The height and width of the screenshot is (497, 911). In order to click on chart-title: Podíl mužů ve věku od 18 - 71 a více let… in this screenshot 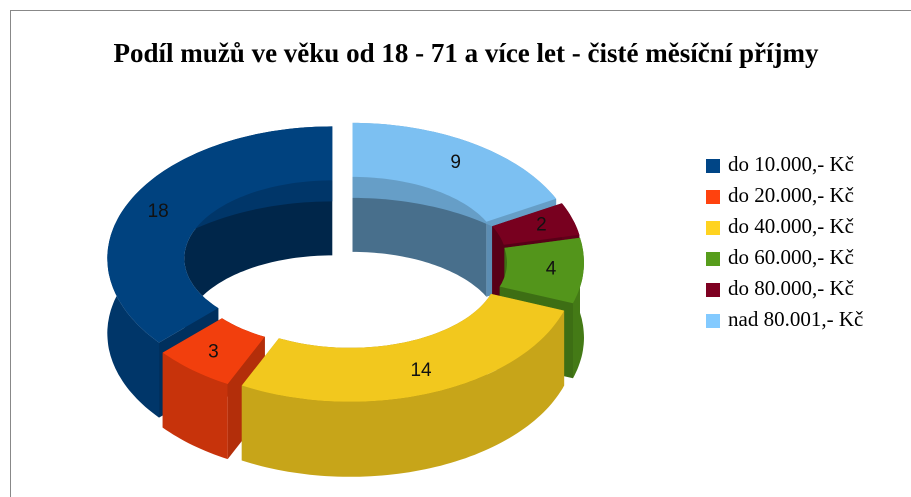, I will do `click(466, 53)`.